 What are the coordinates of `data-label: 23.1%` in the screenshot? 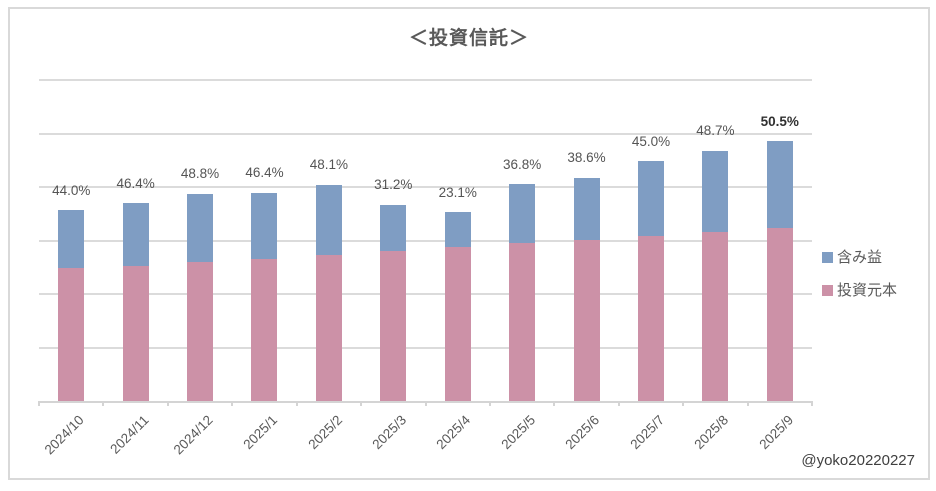 It's located at (457, 192).